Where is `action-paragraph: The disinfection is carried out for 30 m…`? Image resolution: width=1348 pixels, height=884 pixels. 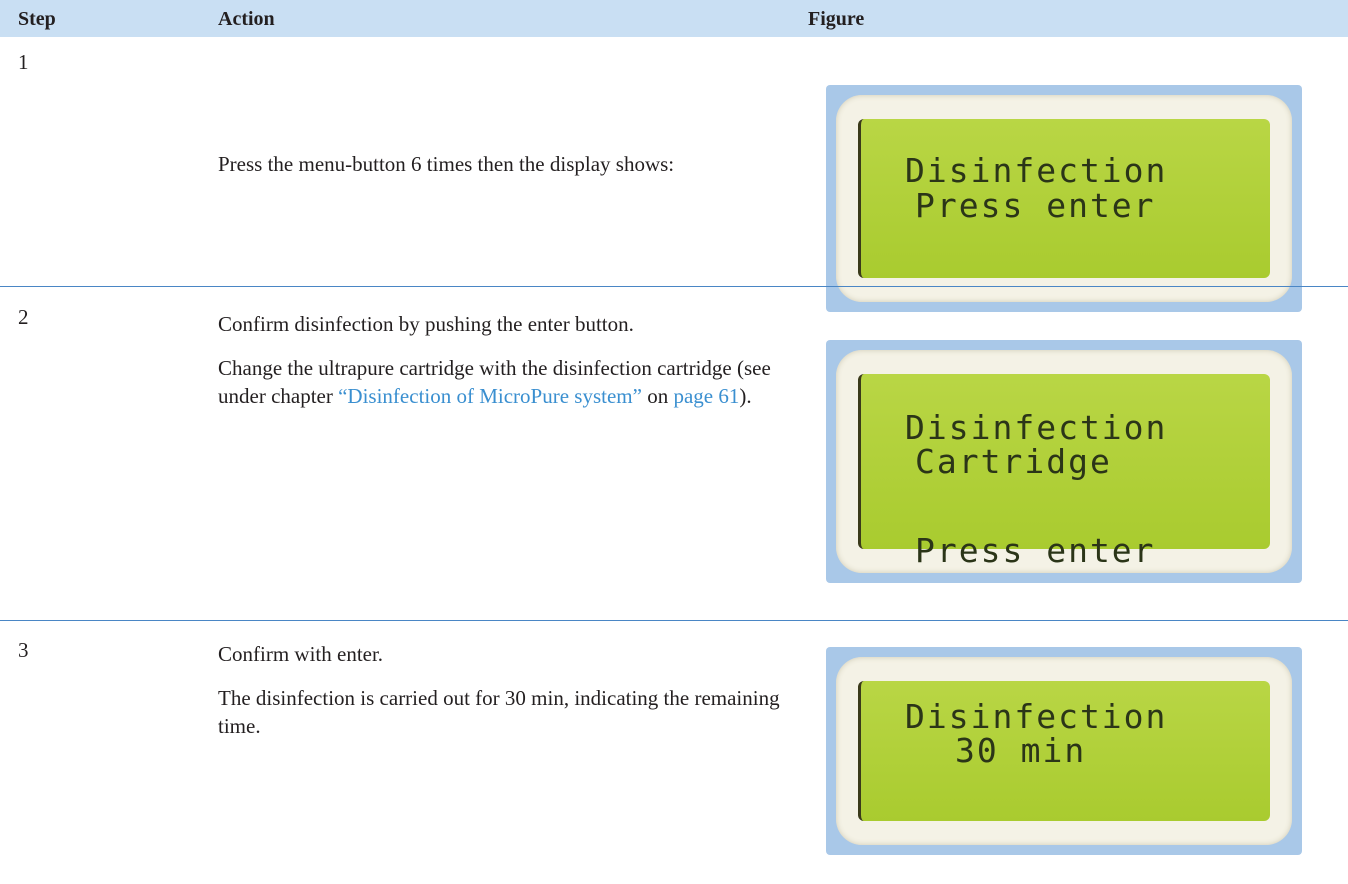
action-paragraph: The disinfection is carried out for 30 m… is located at coordinates (508, 712).